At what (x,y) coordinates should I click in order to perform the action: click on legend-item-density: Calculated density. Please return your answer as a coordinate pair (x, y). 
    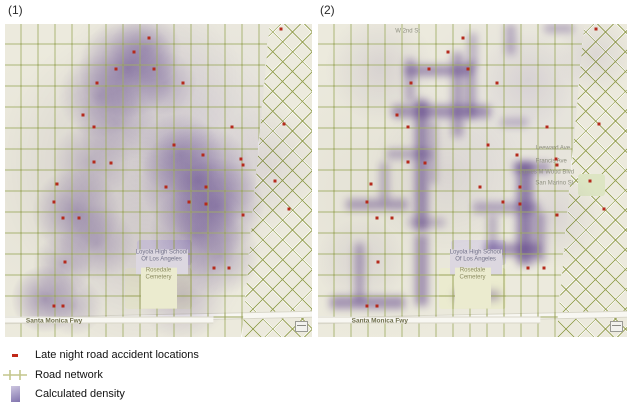
    Looking at the image, I should click on (62, 394).